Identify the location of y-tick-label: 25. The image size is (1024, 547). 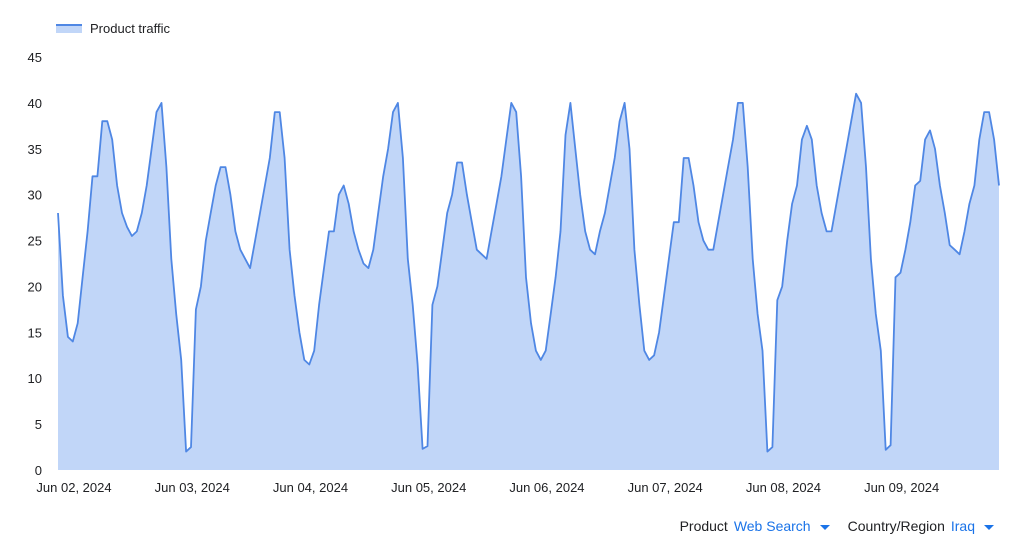
(35, 241).